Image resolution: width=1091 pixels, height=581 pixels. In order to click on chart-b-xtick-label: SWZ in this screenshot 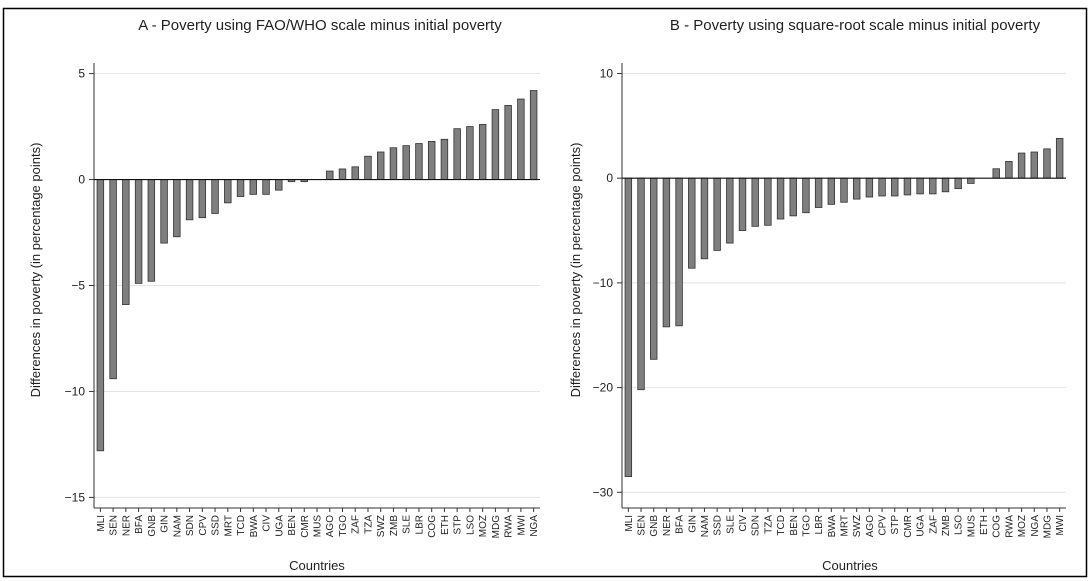, I will do `click(857, 526)`.